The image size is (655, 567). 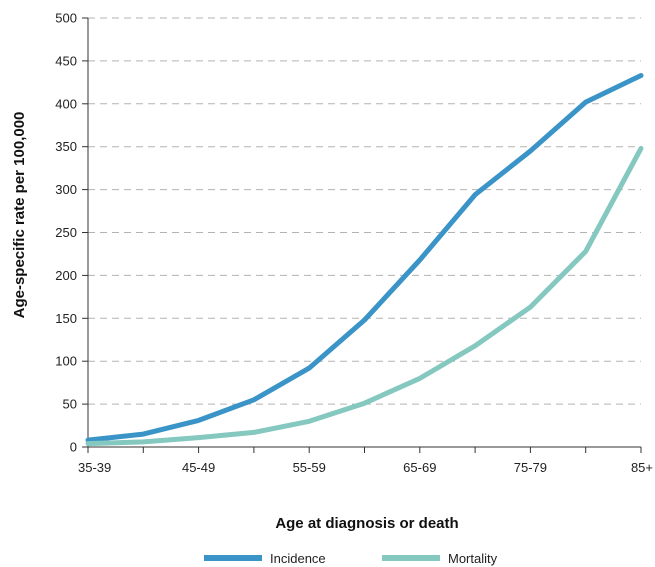 I want to click on legend-label-incidence: Incidence, so click(x=298, y=558).